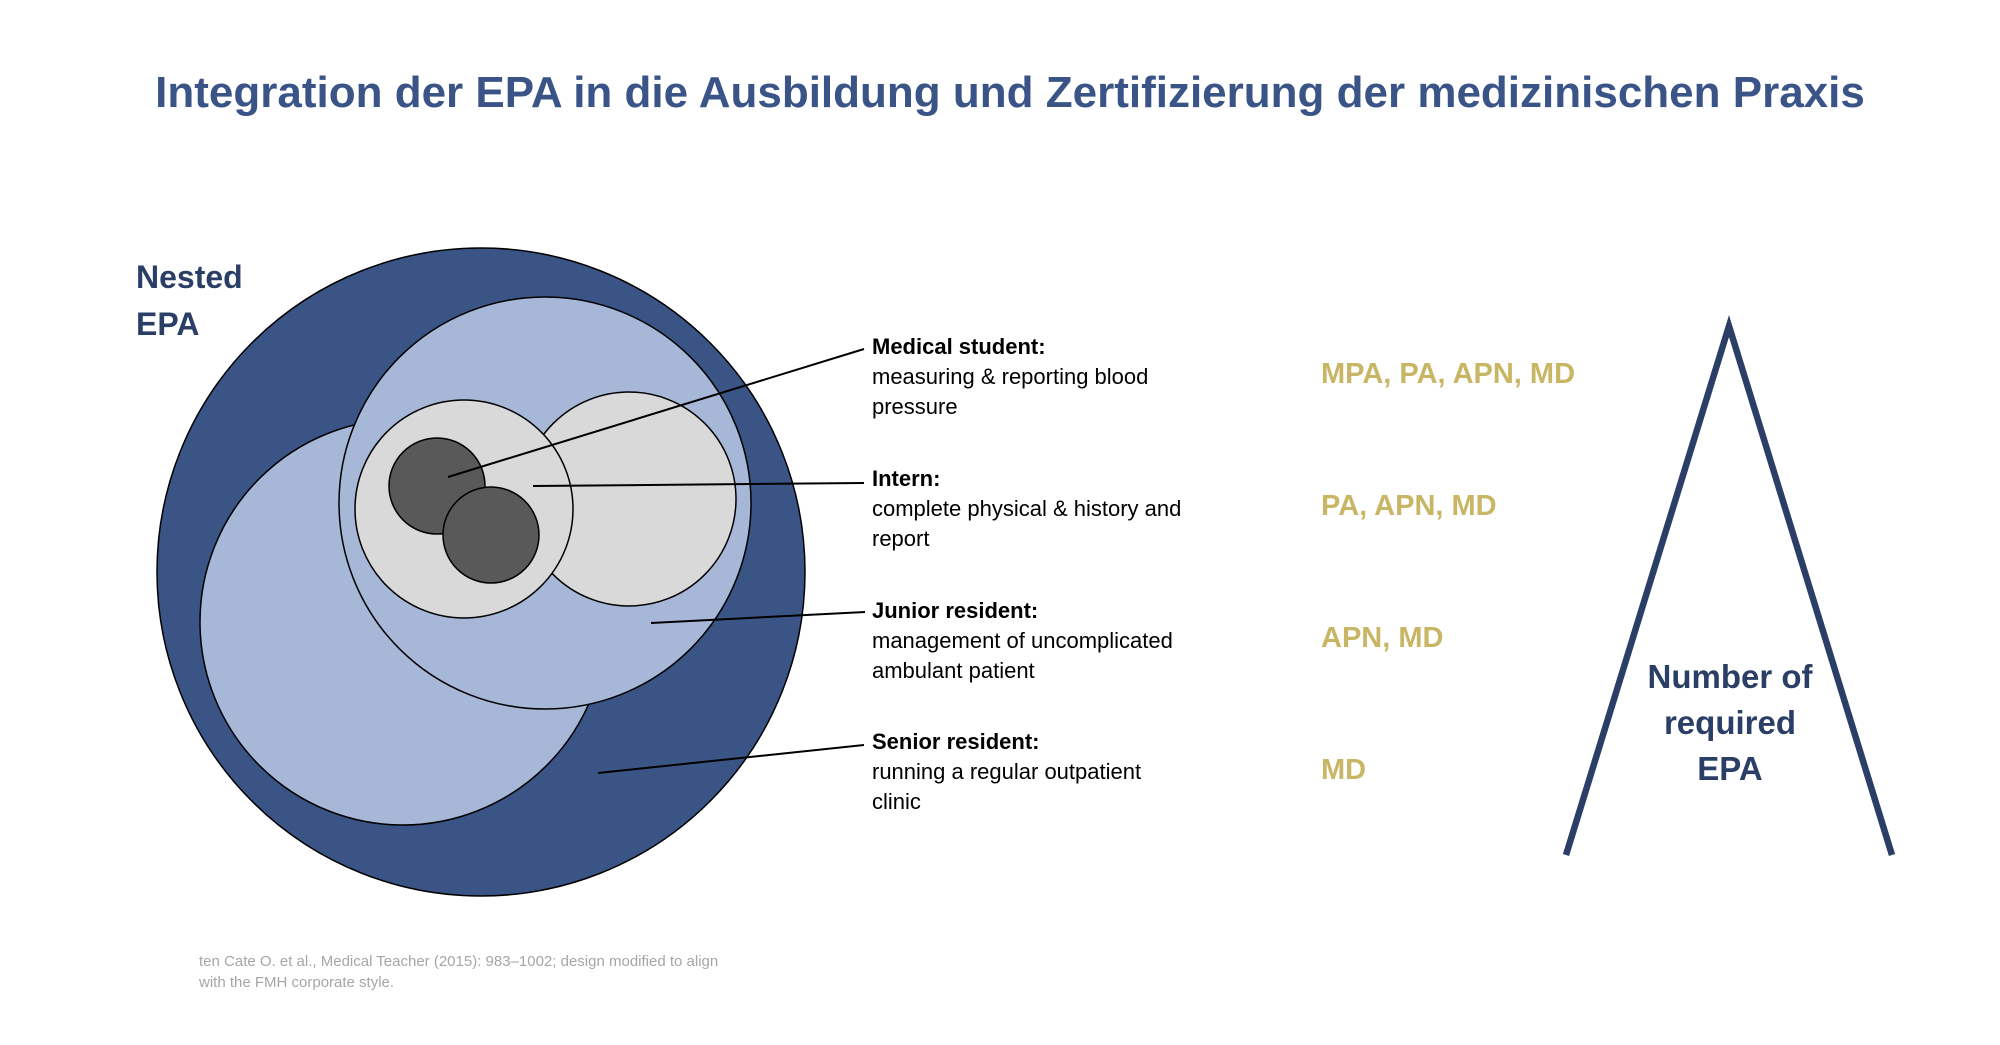 The height and width of the screenshot is (1045, 2000). I want to click on professions-intern: PA, APN, MD, so click(1409, 506).